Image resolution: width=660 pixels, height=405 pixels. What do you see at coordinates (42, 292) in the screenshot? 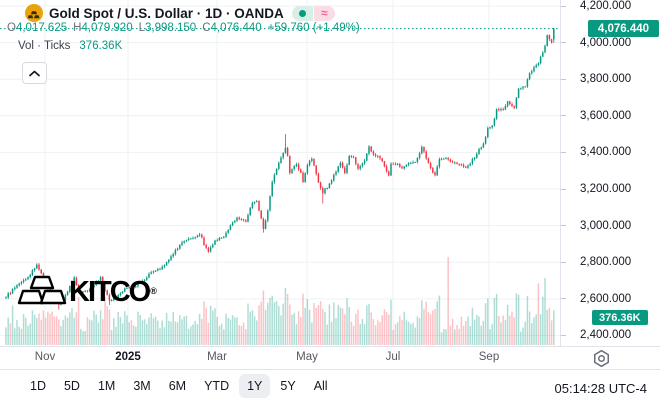
I see `kitco-goldbars-icon` at bounding box center [42, 292].